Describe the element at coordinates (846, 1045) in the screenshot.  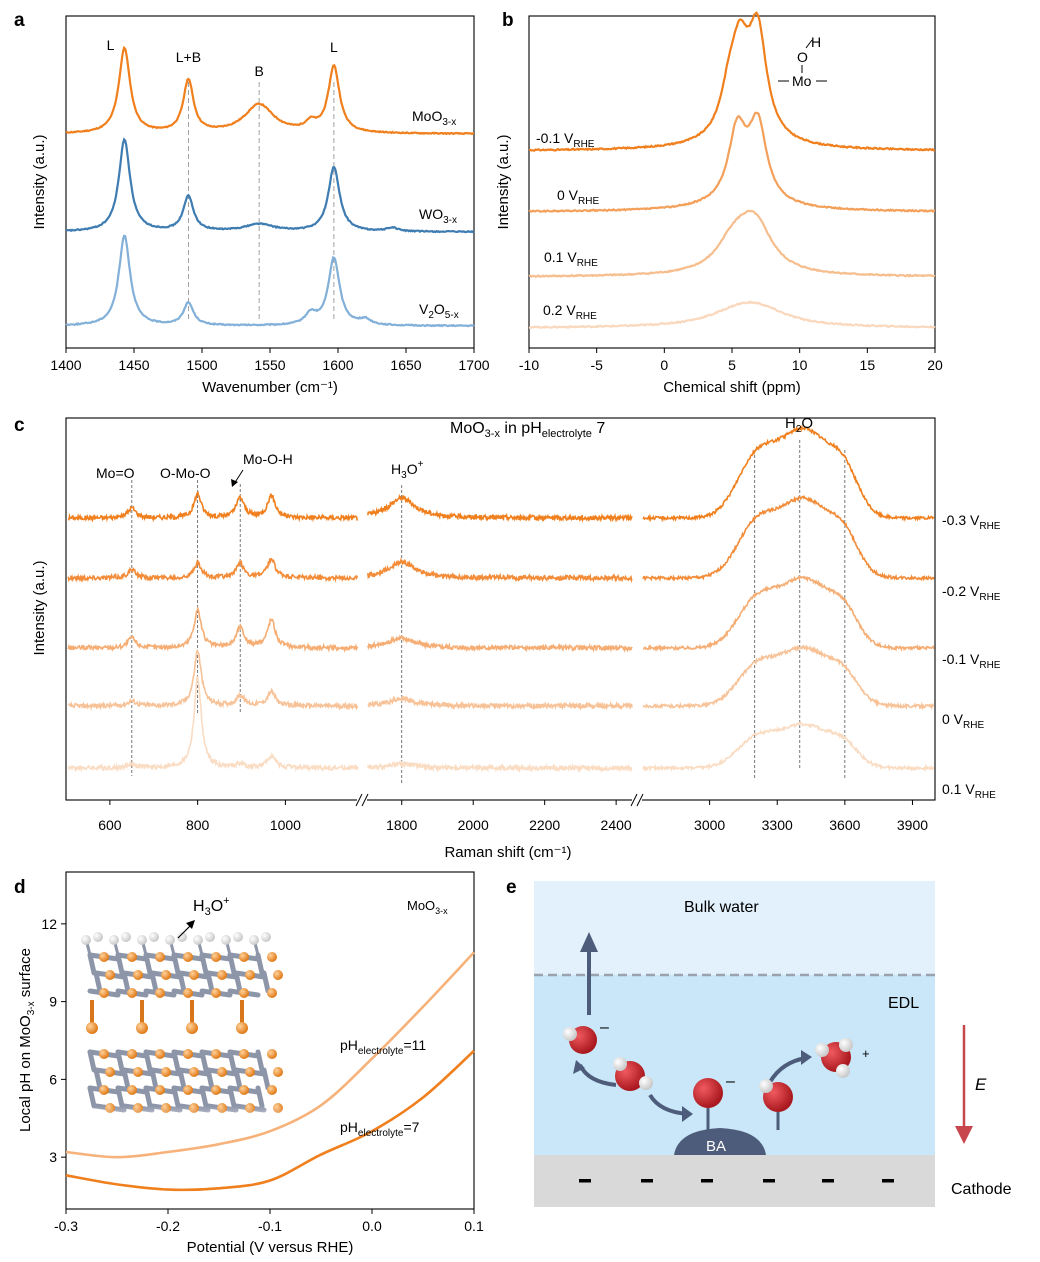
I see `hydrogen-atom` at that location.